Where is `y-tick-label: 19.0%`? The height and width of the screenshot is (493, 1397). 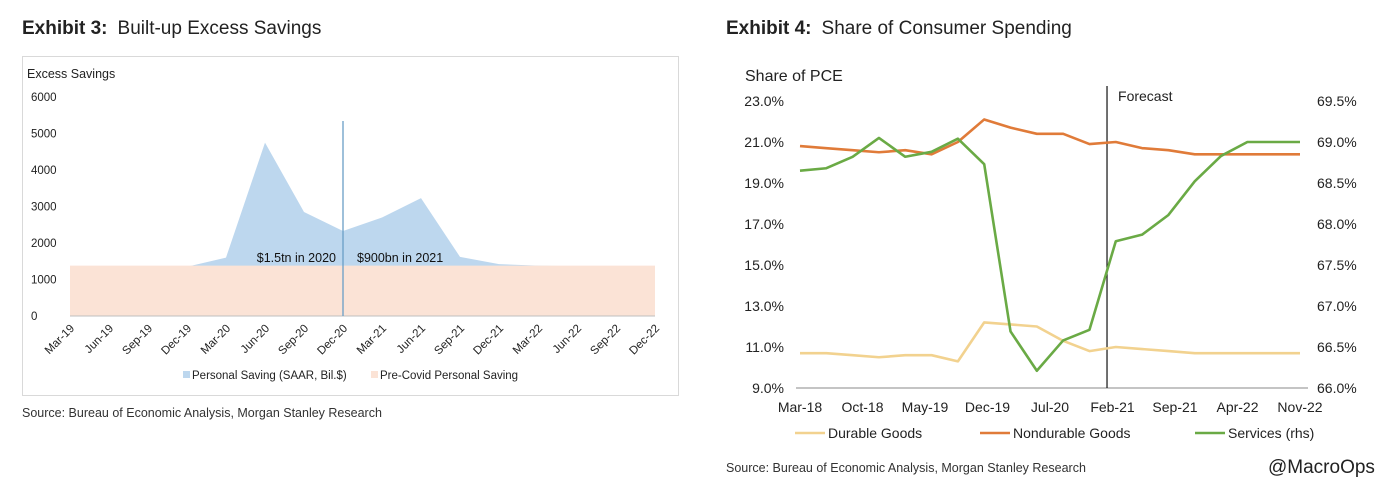 y-tick-label: 19.0% is located at coordinates (764, 183).